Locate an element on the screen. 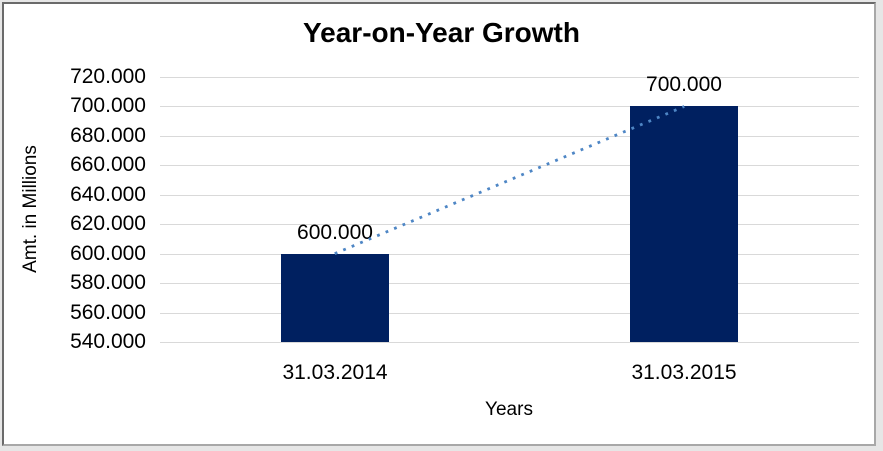  x-category-label: 31.03.2014 is located at coordinates (335, 372).